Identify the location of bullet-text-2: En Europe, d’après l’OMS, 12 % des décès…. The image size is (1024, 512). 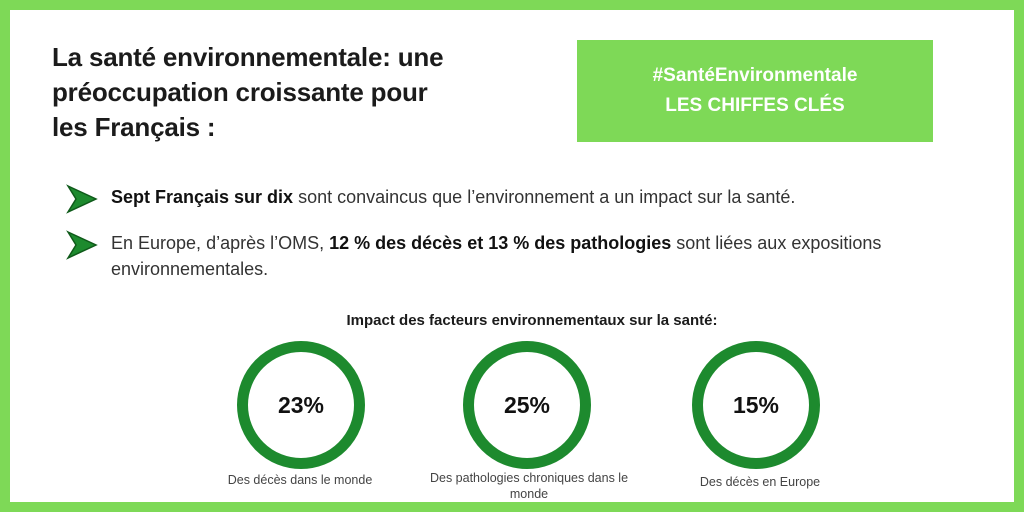
(546, 256).